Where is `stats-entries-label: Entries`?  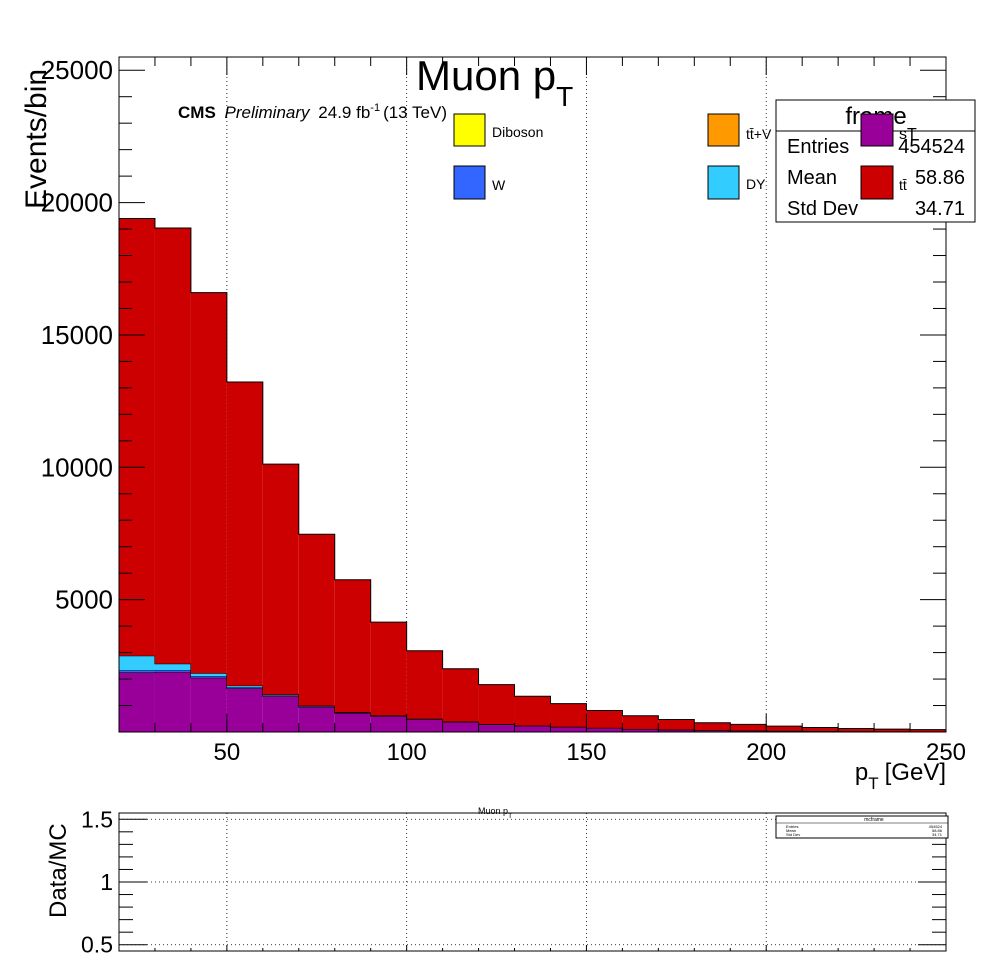
stats-entries-label: Entries is located at coordinates (818, 147).